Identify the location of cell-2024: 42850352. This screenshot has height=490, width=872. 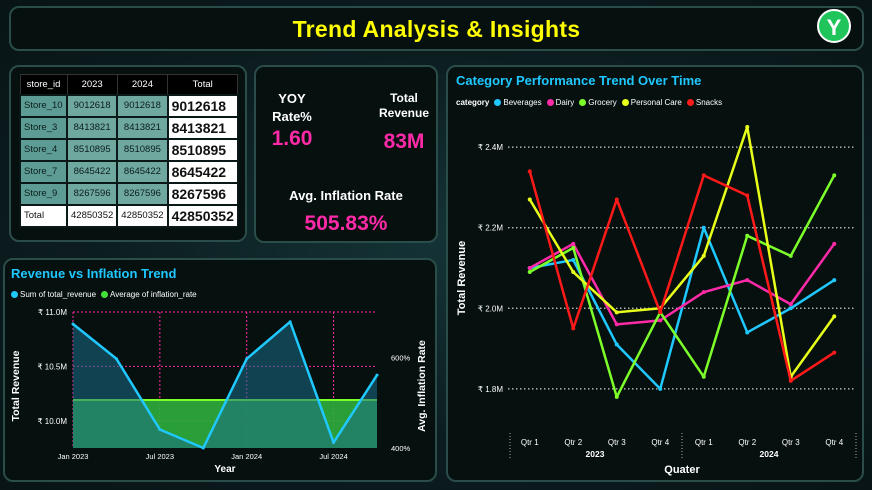
(142, 215).